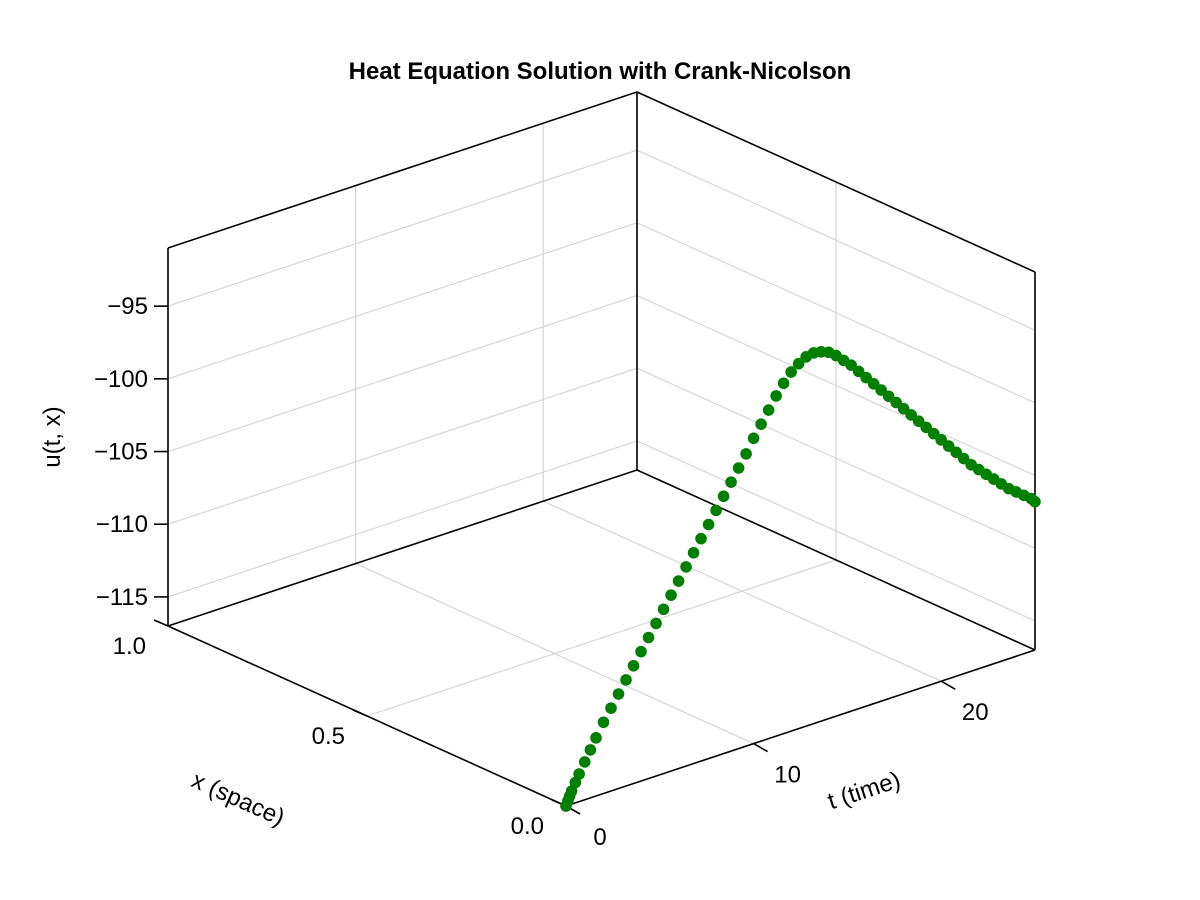 This screenshot has width=1200, height=900. What do you see at coordinates (599, 837) in the screenshot?
I see `t-tick-label: 0` at bounding box center [599, 837].